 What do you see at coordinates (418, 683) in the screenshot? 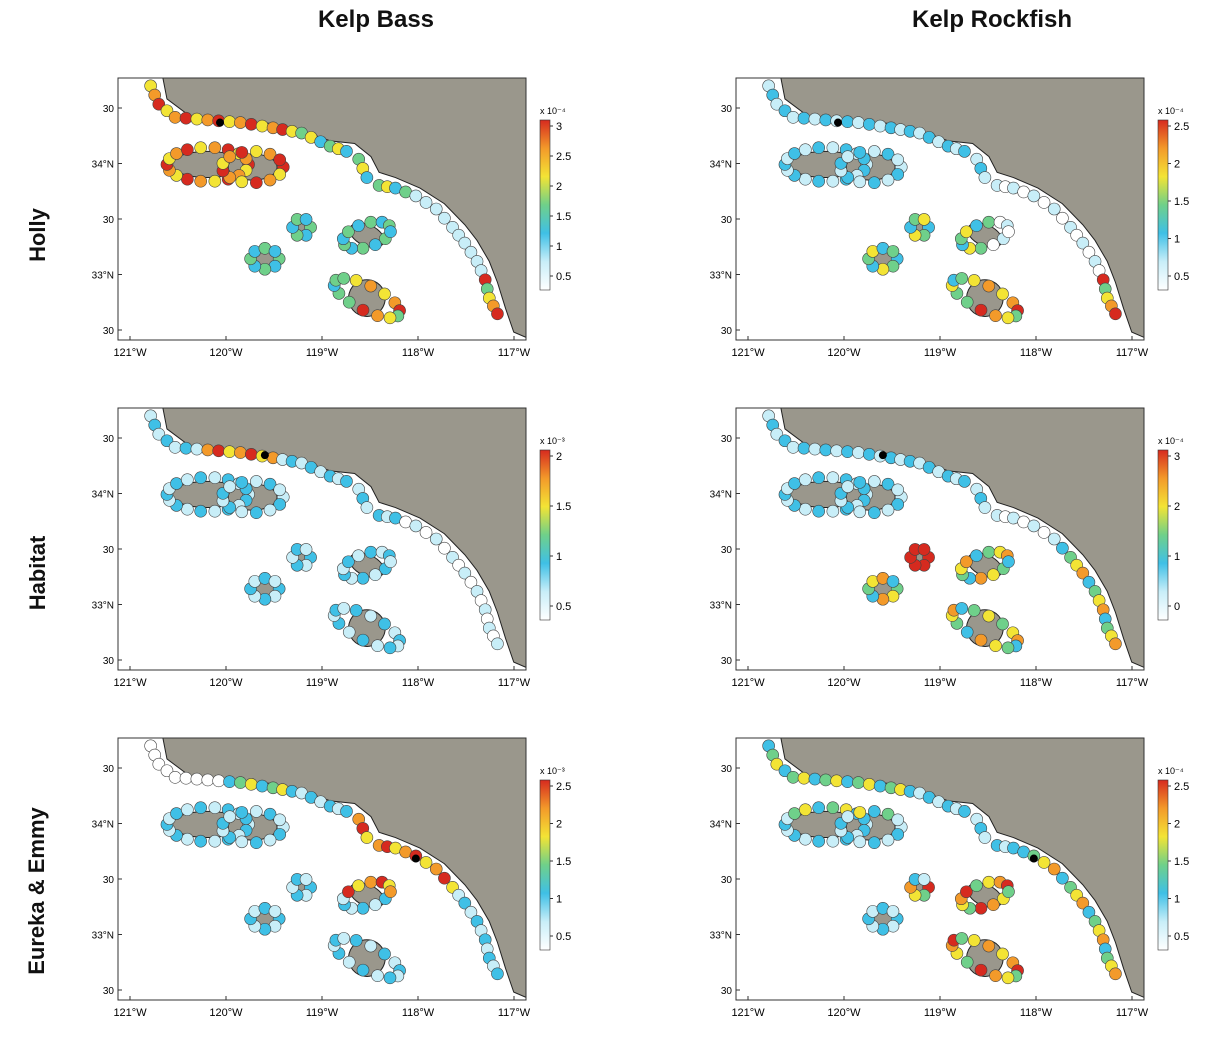
I see `lon-tick-label: 118°W` at bounding box center [418, 683].